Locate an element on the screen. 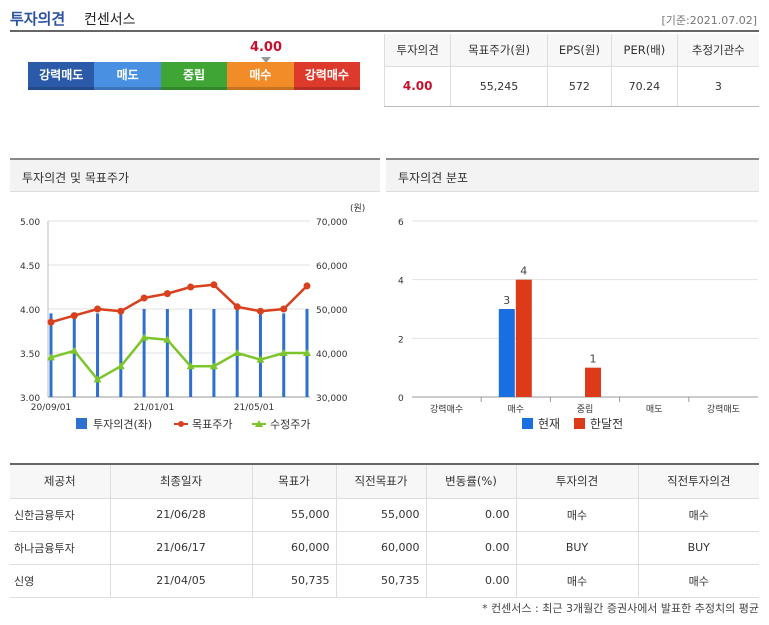 This screenshot has width=769, height=625. left-axis-tick: 5.00 is located at coordinates (30, 223).